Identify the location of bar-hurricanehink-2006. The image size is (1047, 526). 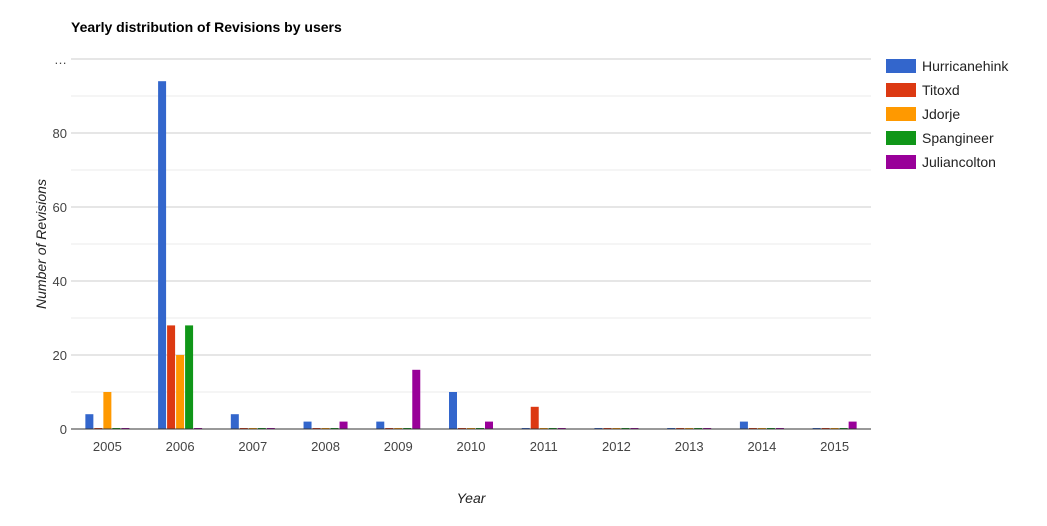
(162, 255).